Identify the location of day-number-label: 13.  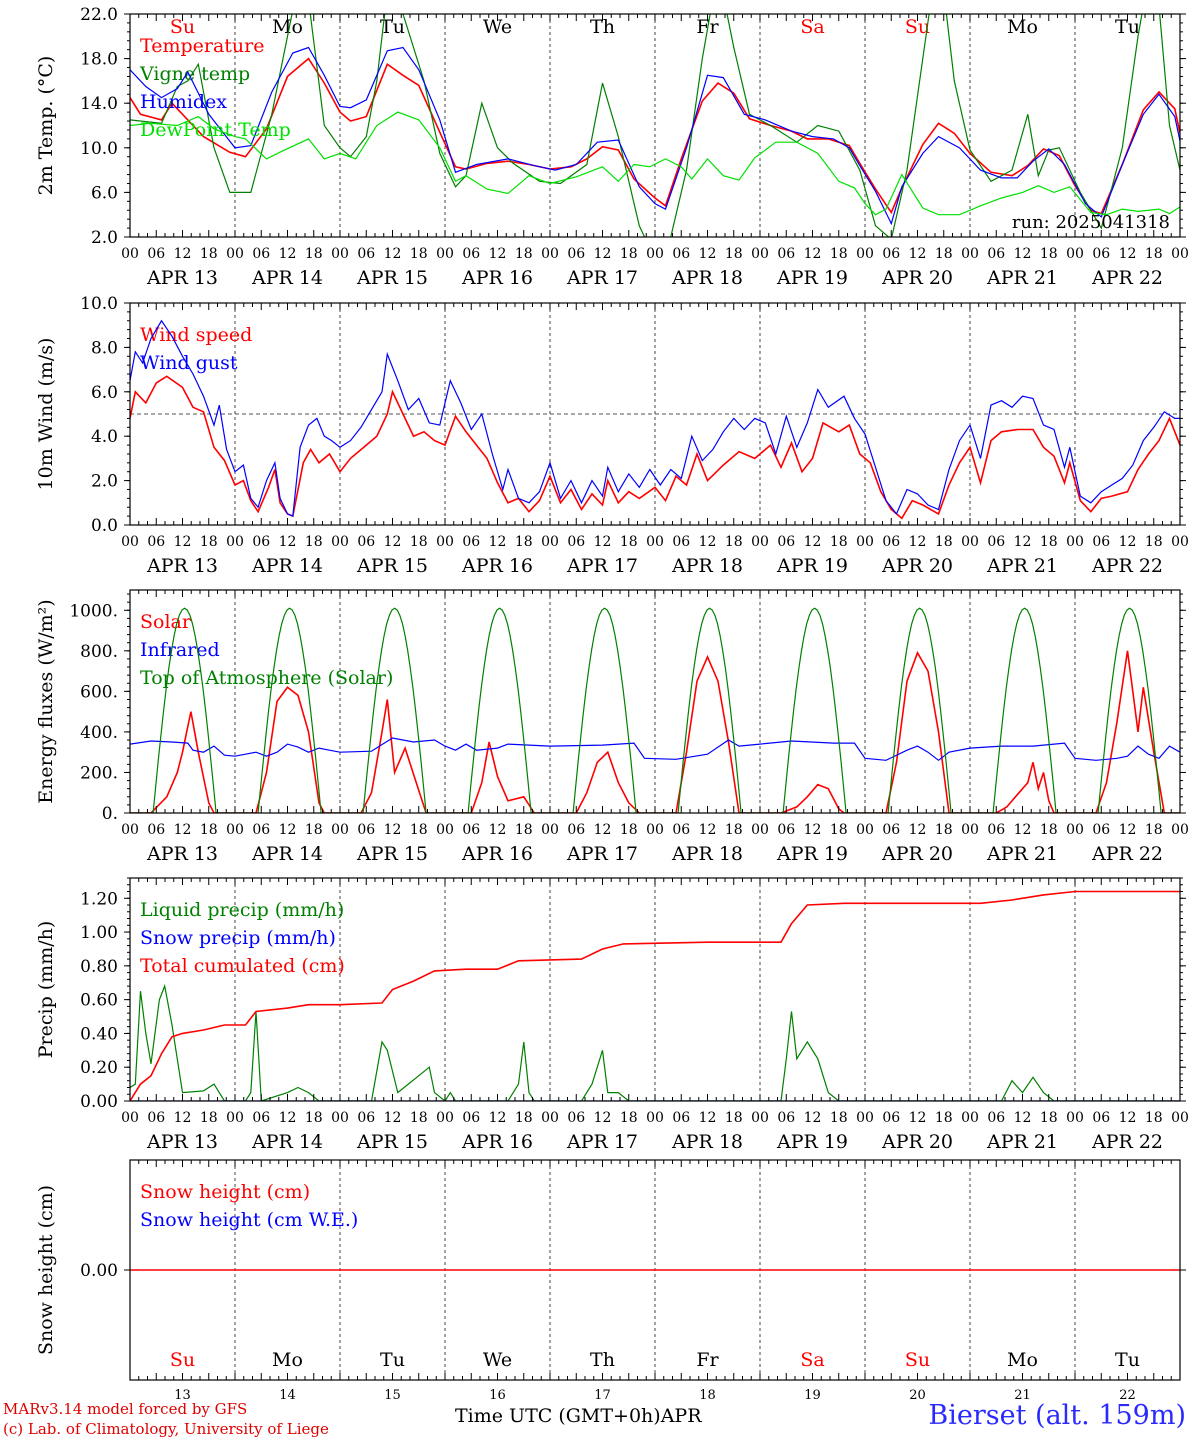
(182, 1395).